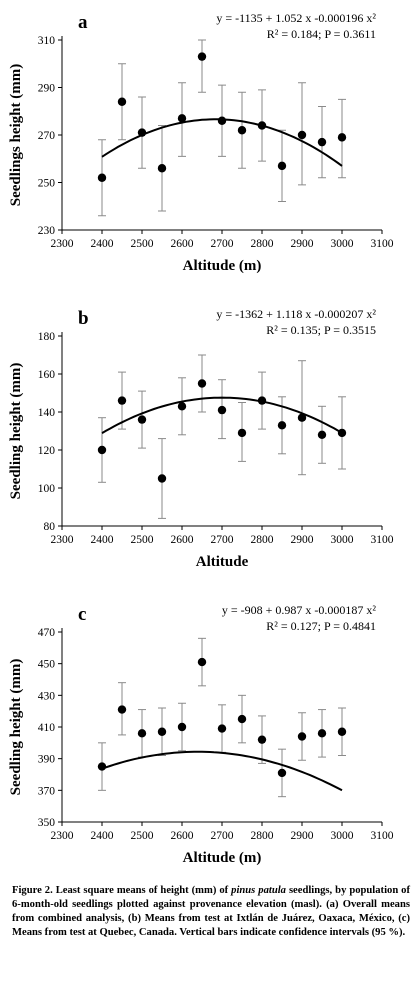 The height and width of the screenshot is (982, 420). What do you see at coordinates (299, 610) in the screenshot?
I see `regression-equation: y = -908 + 0.987 x -0.000187 x²` at bounding box center [299, 610].